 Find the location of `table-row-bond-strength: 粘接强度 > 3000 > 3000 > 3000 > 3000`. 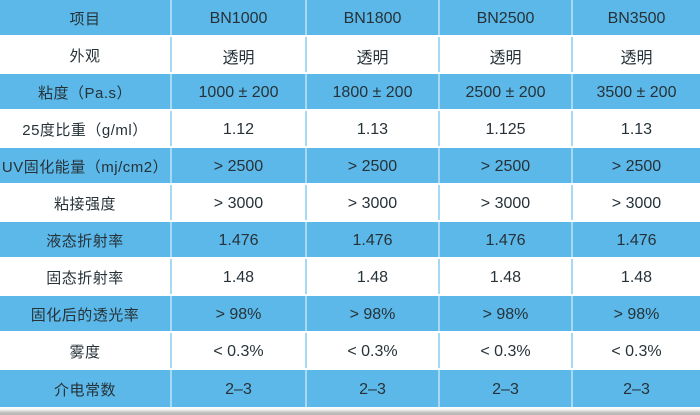

table-row-bond-strength: 粘接强度 > 3000 > 3000 > 3000 > 3000 is located at coordinates (350, 203).